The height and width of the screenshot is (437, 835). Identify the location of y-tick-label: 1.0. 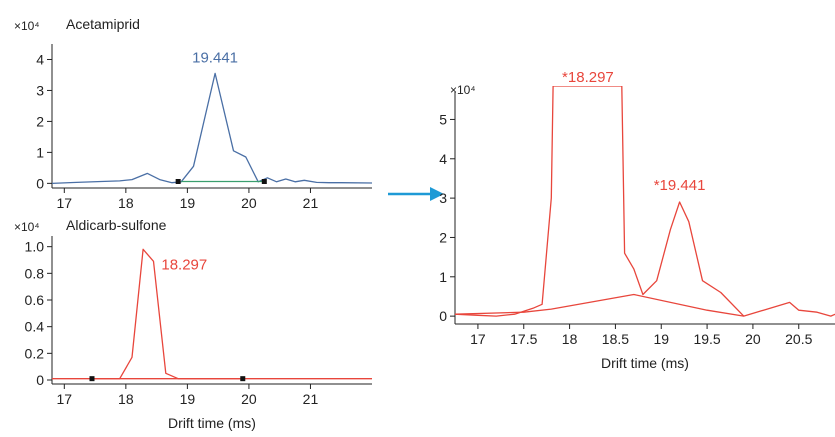
(35, 247).